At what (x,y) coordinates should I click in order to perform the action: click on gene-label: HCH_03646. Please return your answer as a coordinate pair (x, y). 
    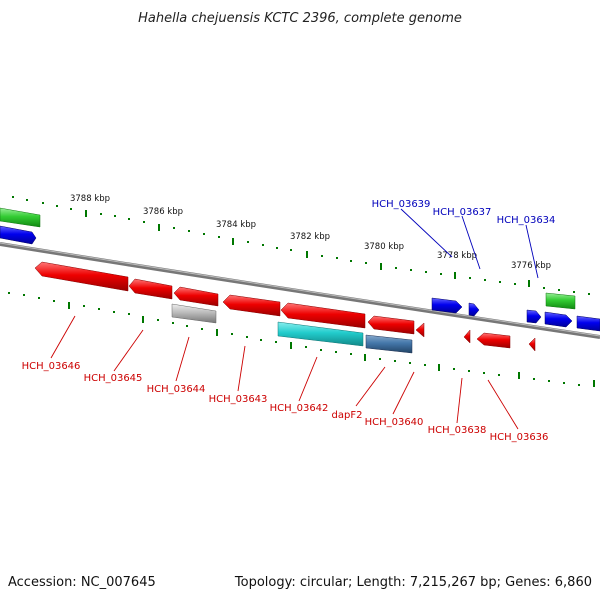
    Looking at the image, I should click on (51, 366).